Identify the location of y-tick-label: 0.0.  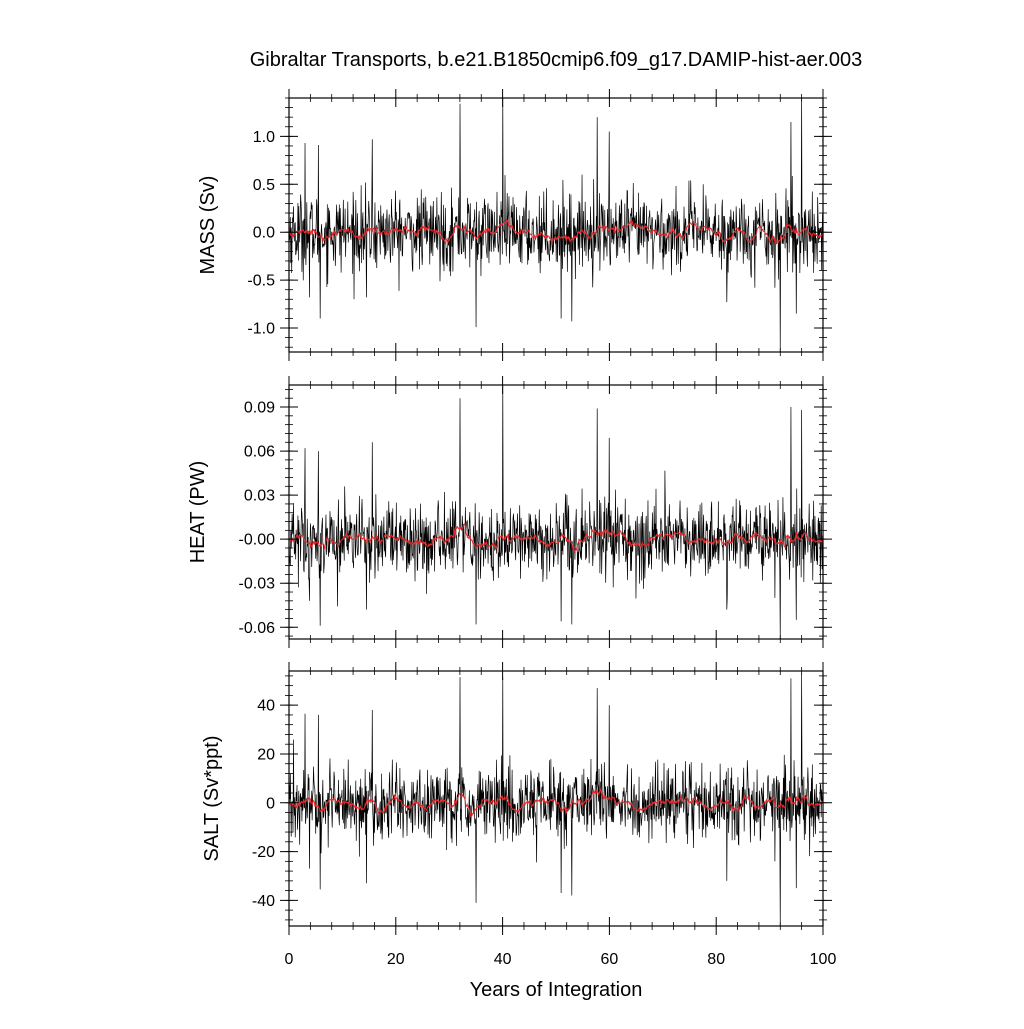
(264, 233).